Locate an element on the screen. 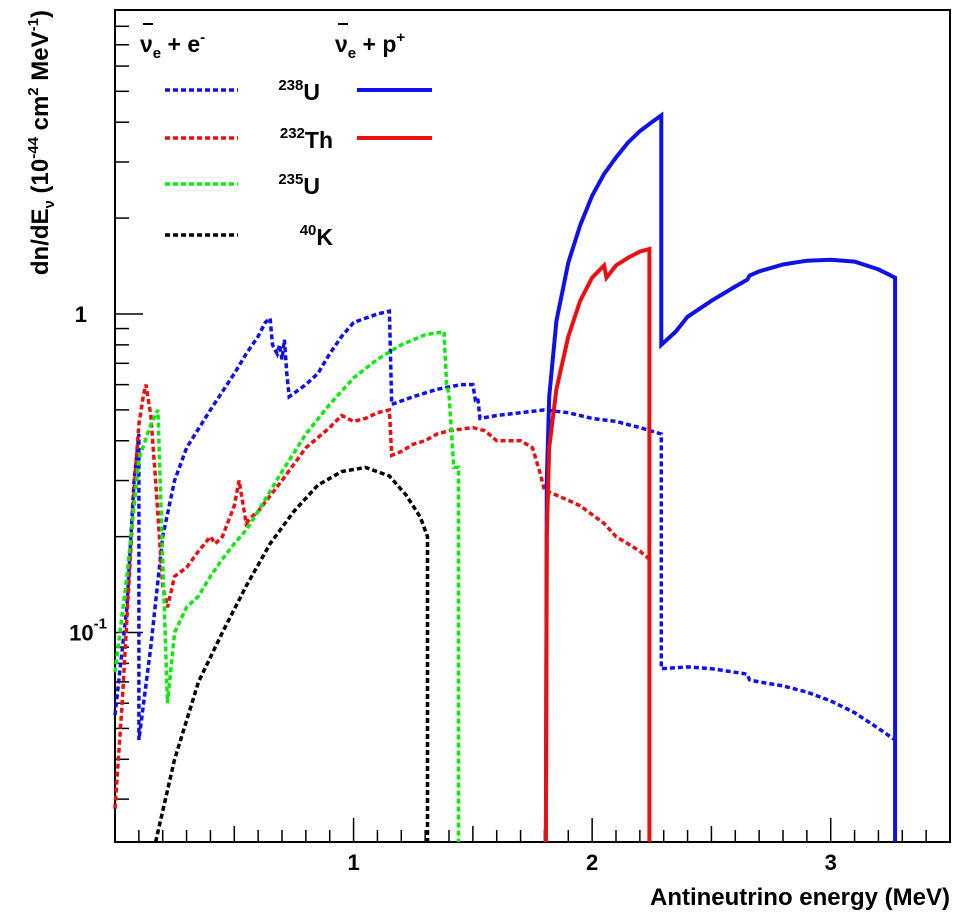 This screenshot has width=957, height=924. legend-label: 238U is located at coordinates (299, 91).